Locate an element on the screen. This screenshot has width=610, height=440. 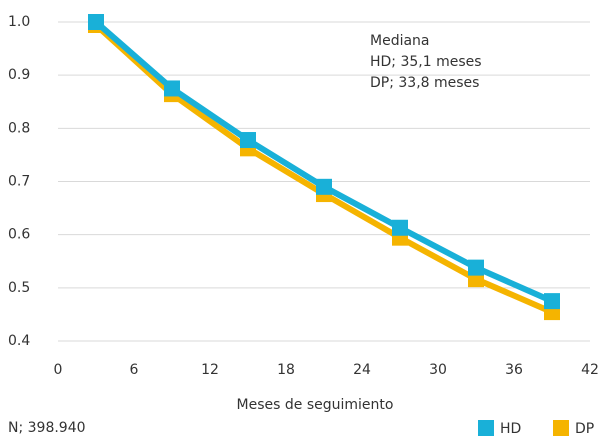
legend-label: HD is located at coordinates (510, 429).